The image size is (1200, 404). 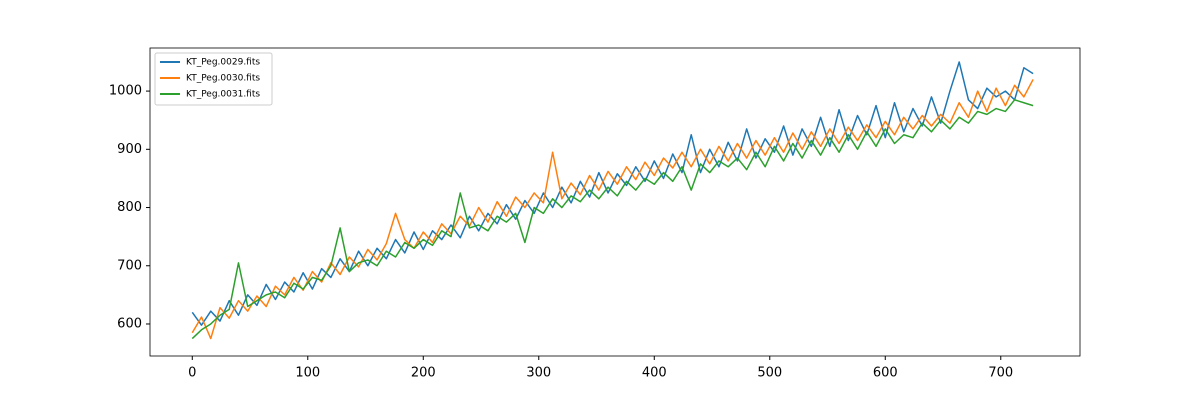 I want to click on y-tick-label: 900, so click(x=129, y=149).